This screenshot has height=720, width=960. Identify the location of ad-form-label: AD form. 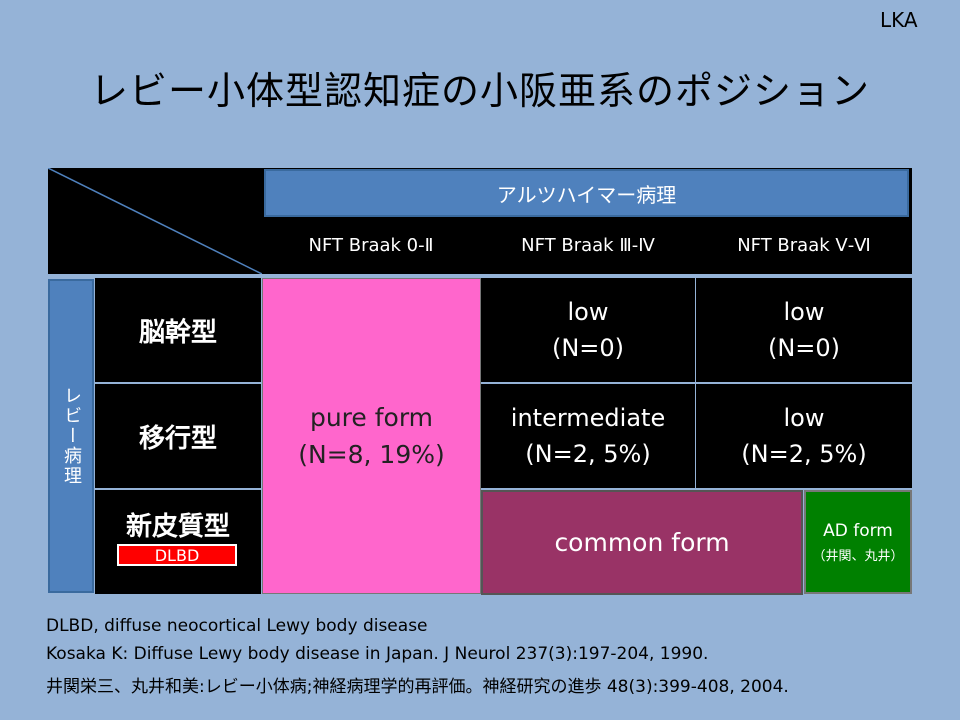
(858, 530).